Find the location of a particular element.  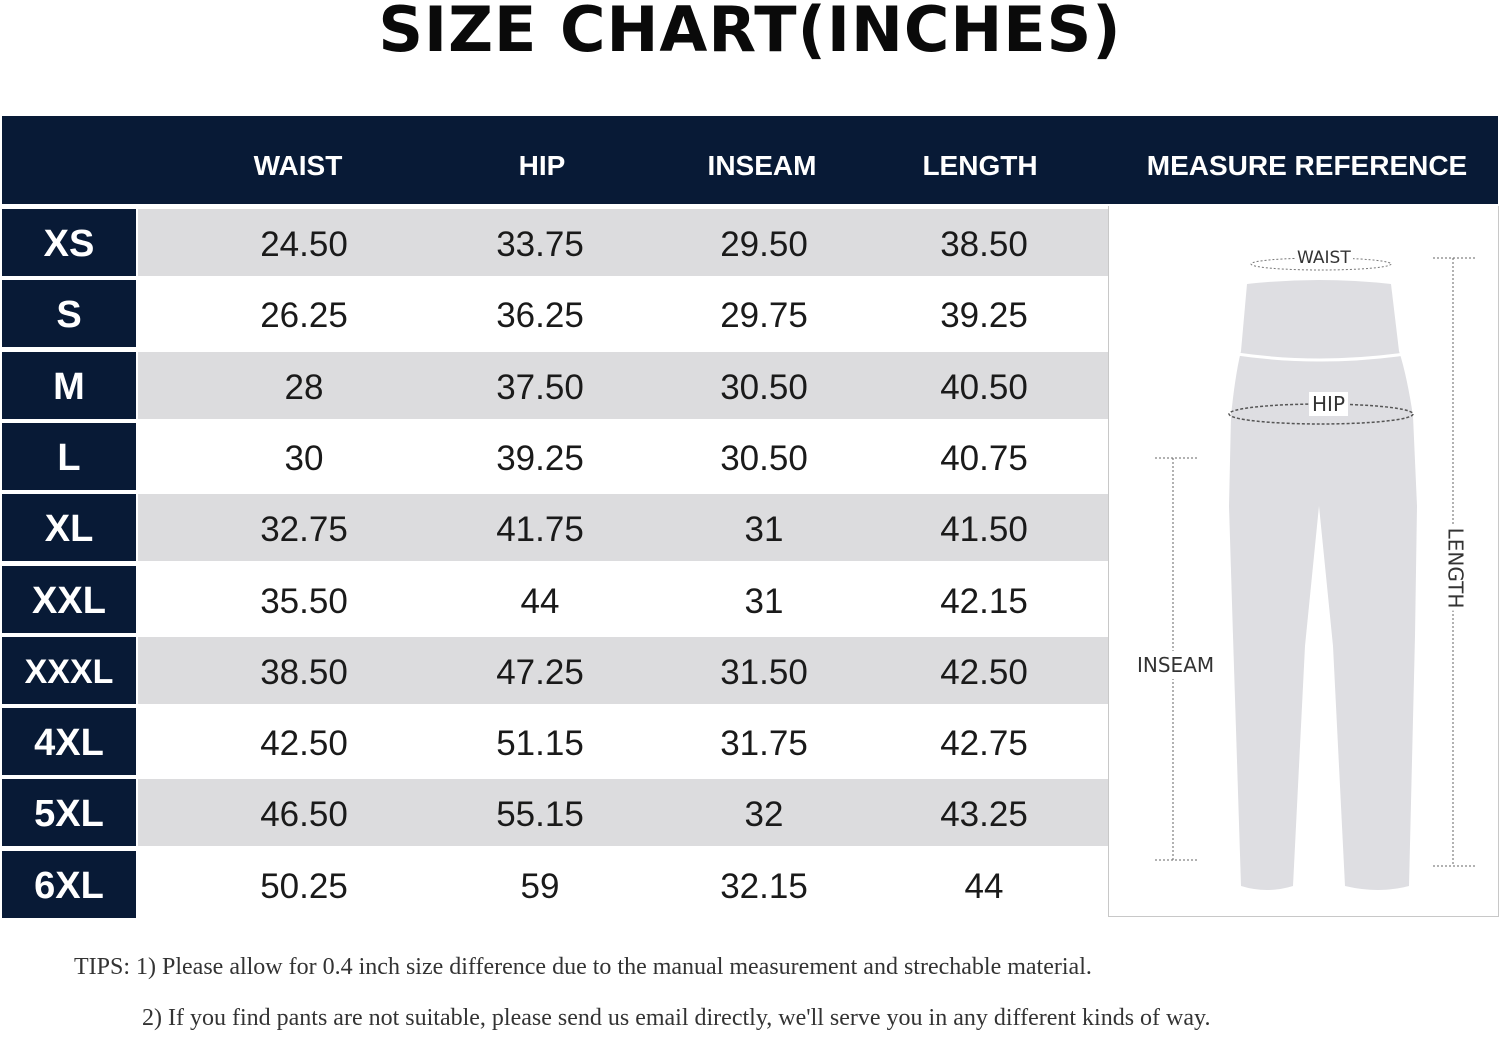

row-values: 35.50 44 31 42.15 is located at coordinates (623, 599).